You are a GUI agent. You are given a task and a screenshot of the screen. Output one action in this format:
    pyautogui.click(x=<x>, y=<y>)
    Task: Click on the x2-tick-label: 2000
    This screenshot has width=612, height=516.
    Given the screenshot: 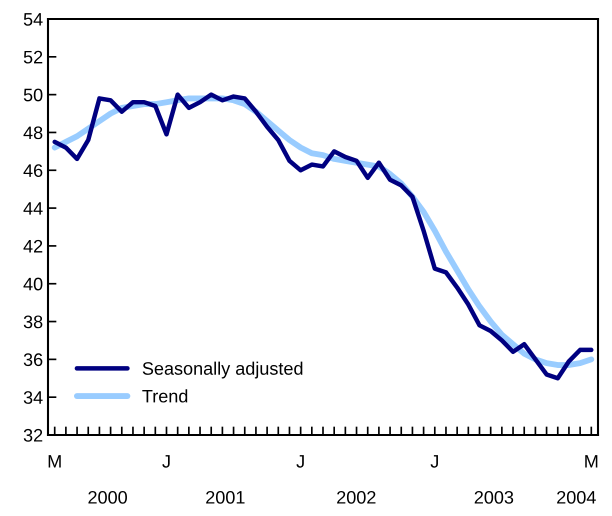 What is the action you would take?
    pyautogui.click(x=107, y=497)
    